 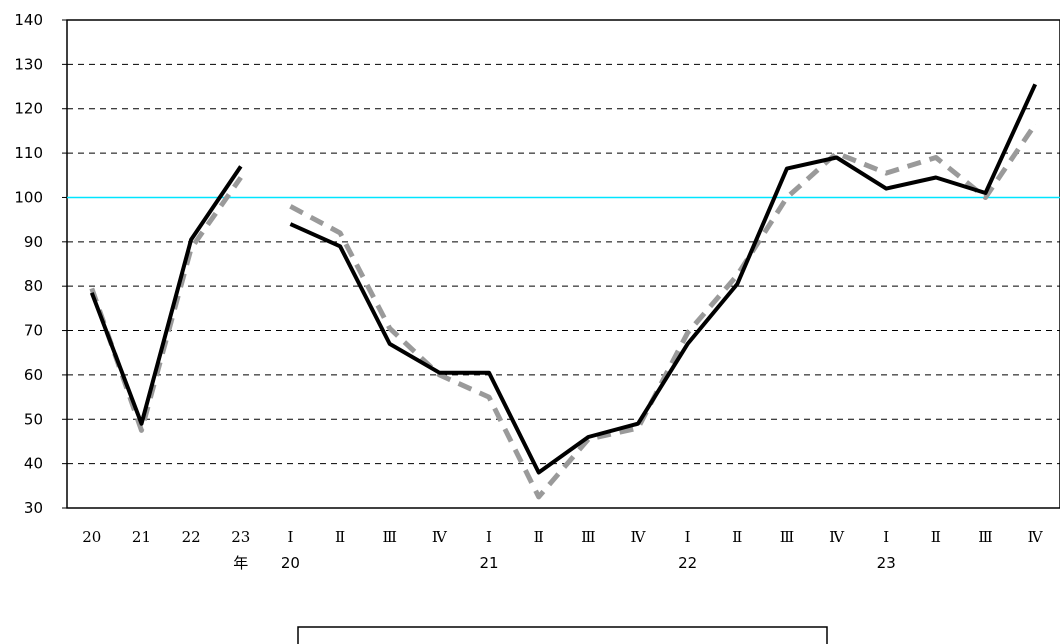 I want to click on y-tick-label: 30, so click(x=33, y=508).